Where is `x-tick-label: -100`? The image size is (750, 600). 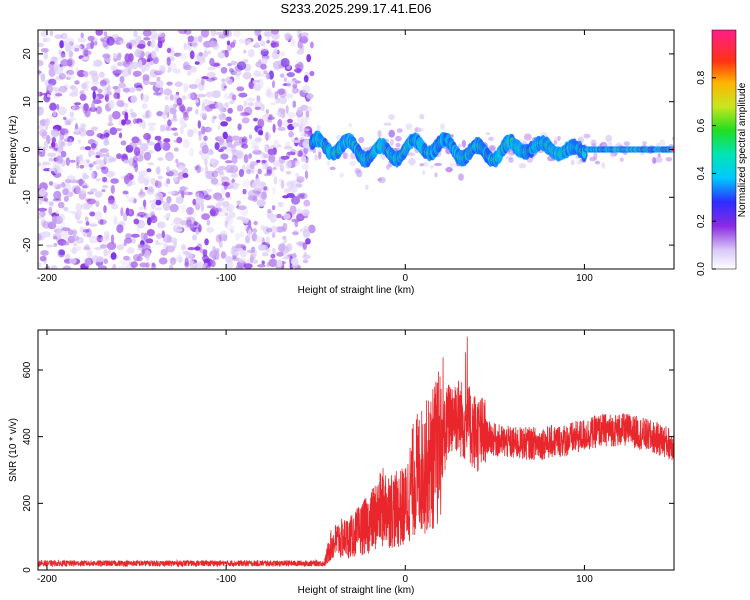 x-tick-label: -100 is located at coordinates (226, 278).